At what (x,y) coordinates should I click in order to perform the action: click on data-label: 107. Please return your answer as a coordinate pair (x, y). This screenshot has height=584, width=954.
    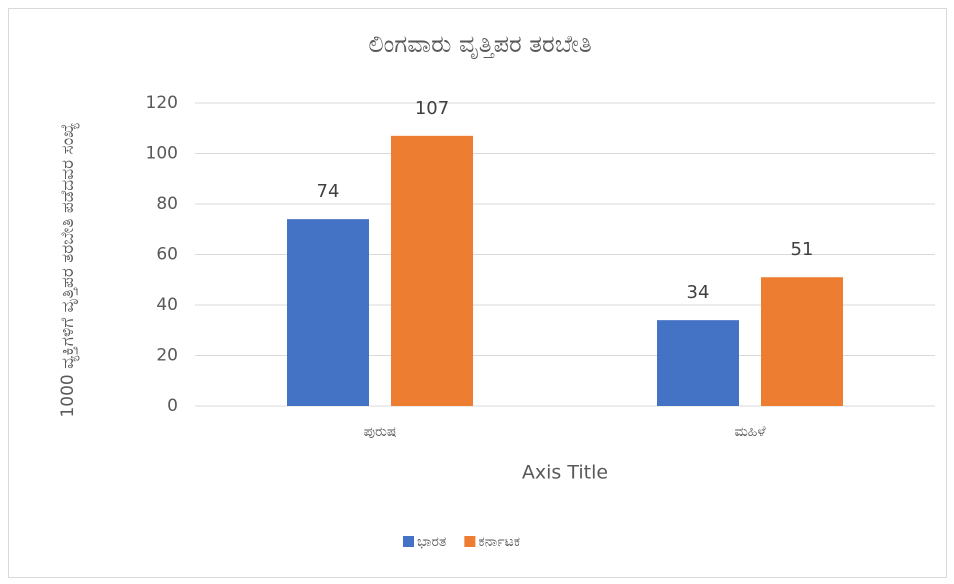
    Looking at the image, I should click on (432, 108).